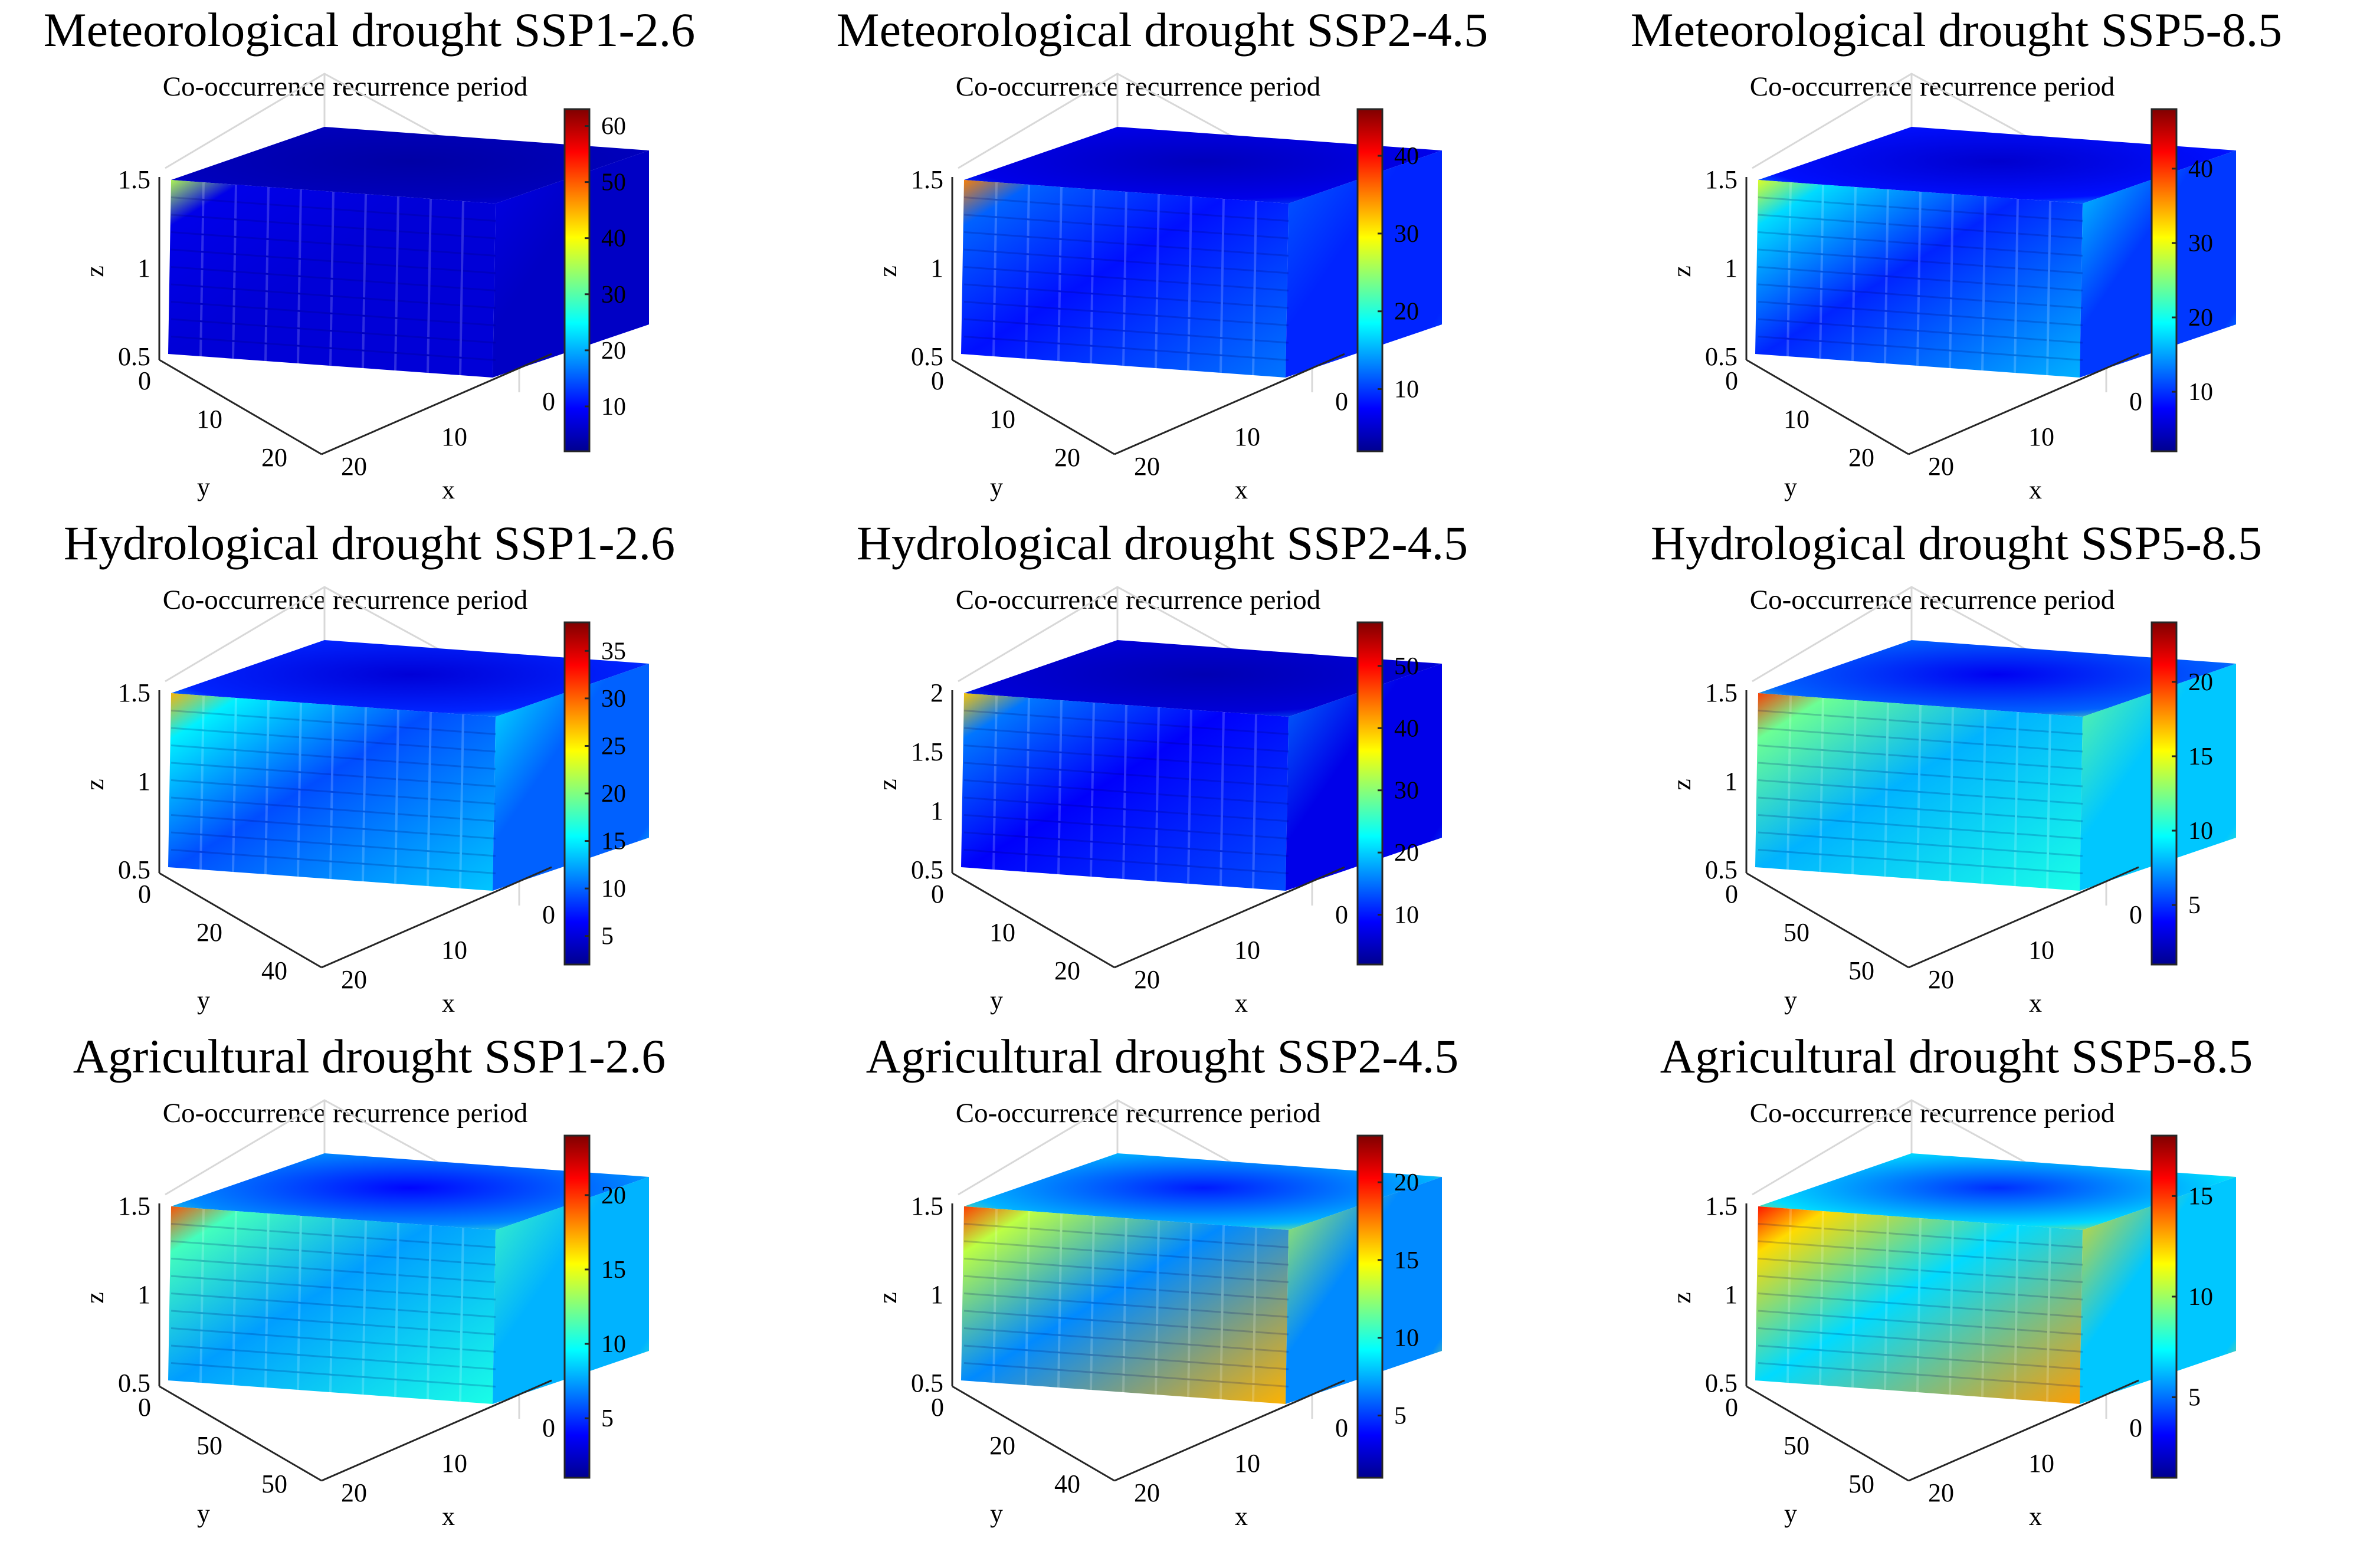  I want to click on colorbar-tick-label: 30, so click(614, 295).